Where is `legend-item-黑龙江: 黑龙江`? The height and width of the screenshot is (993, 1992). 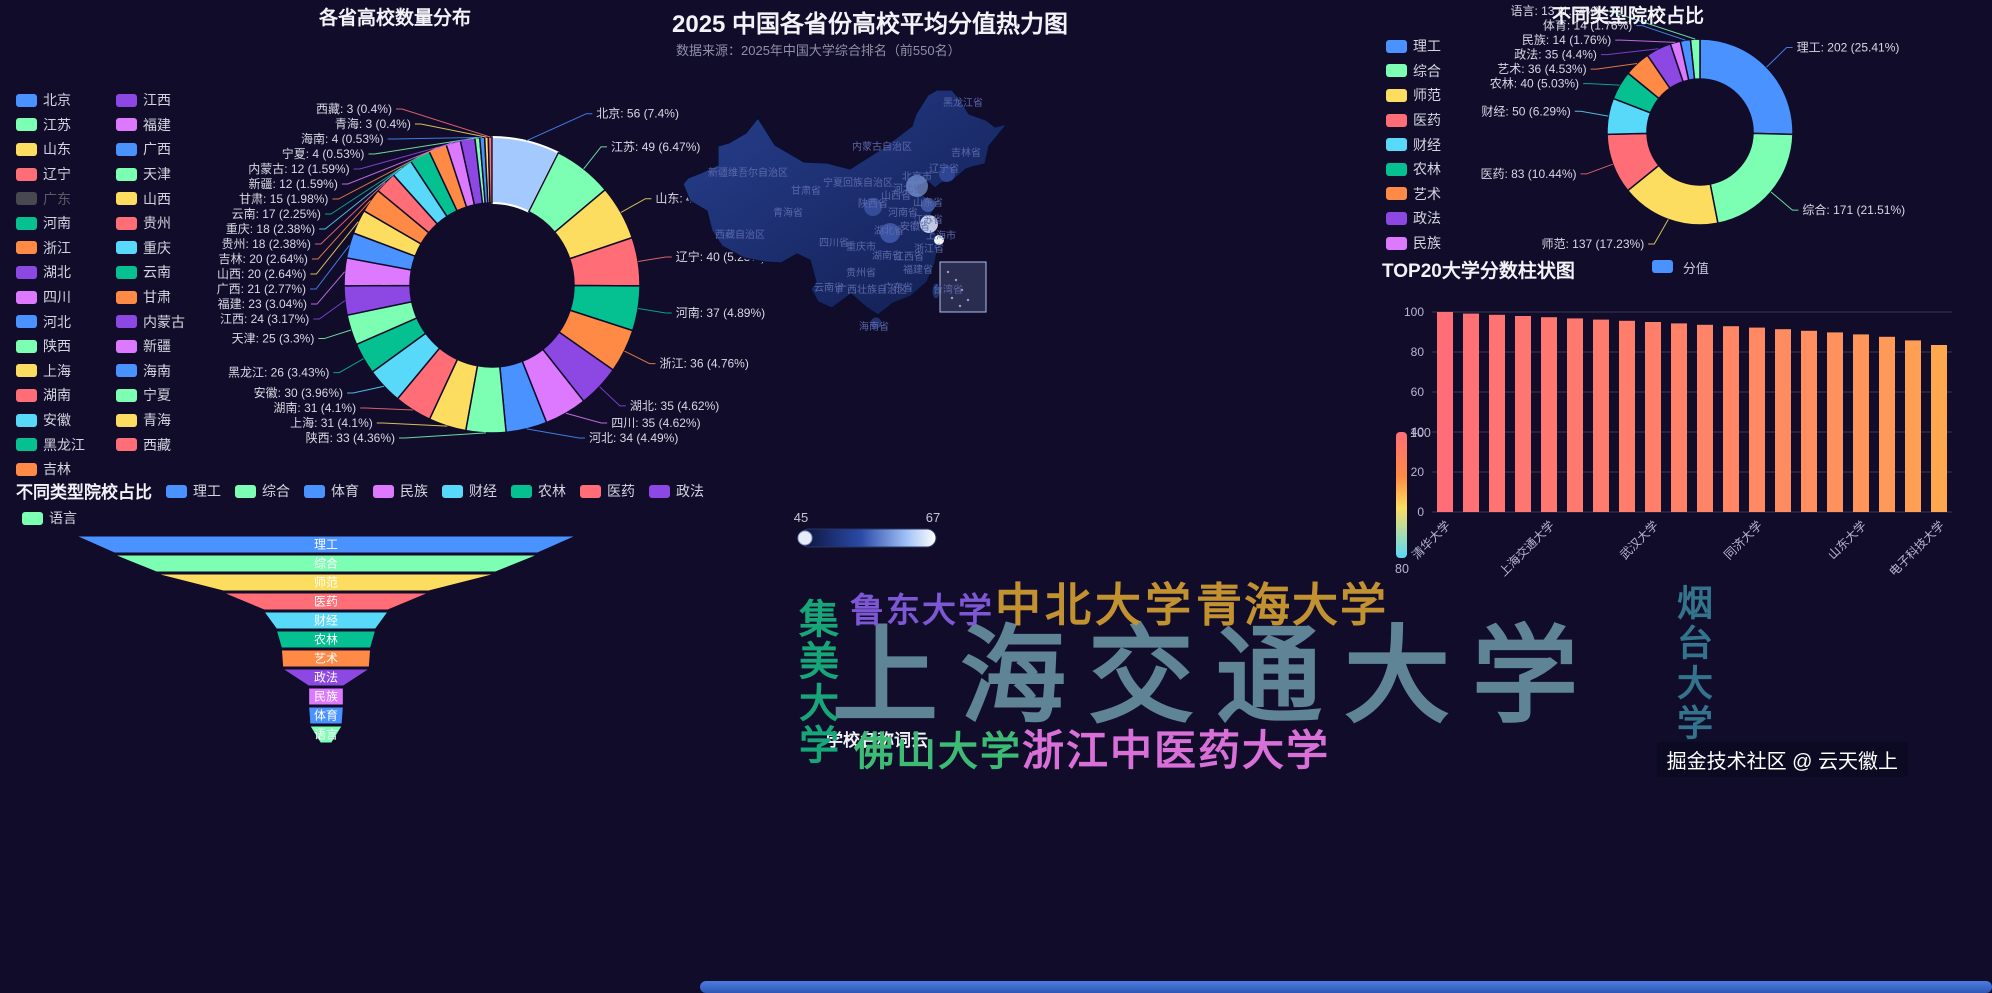 legend-item-黑龙江: 黑龙江 is located at coordinates (50, 444).